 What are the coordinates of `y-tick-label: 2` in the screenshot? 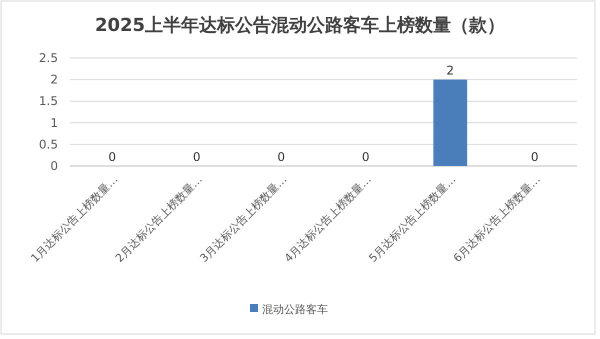 It's located at (54, 79).